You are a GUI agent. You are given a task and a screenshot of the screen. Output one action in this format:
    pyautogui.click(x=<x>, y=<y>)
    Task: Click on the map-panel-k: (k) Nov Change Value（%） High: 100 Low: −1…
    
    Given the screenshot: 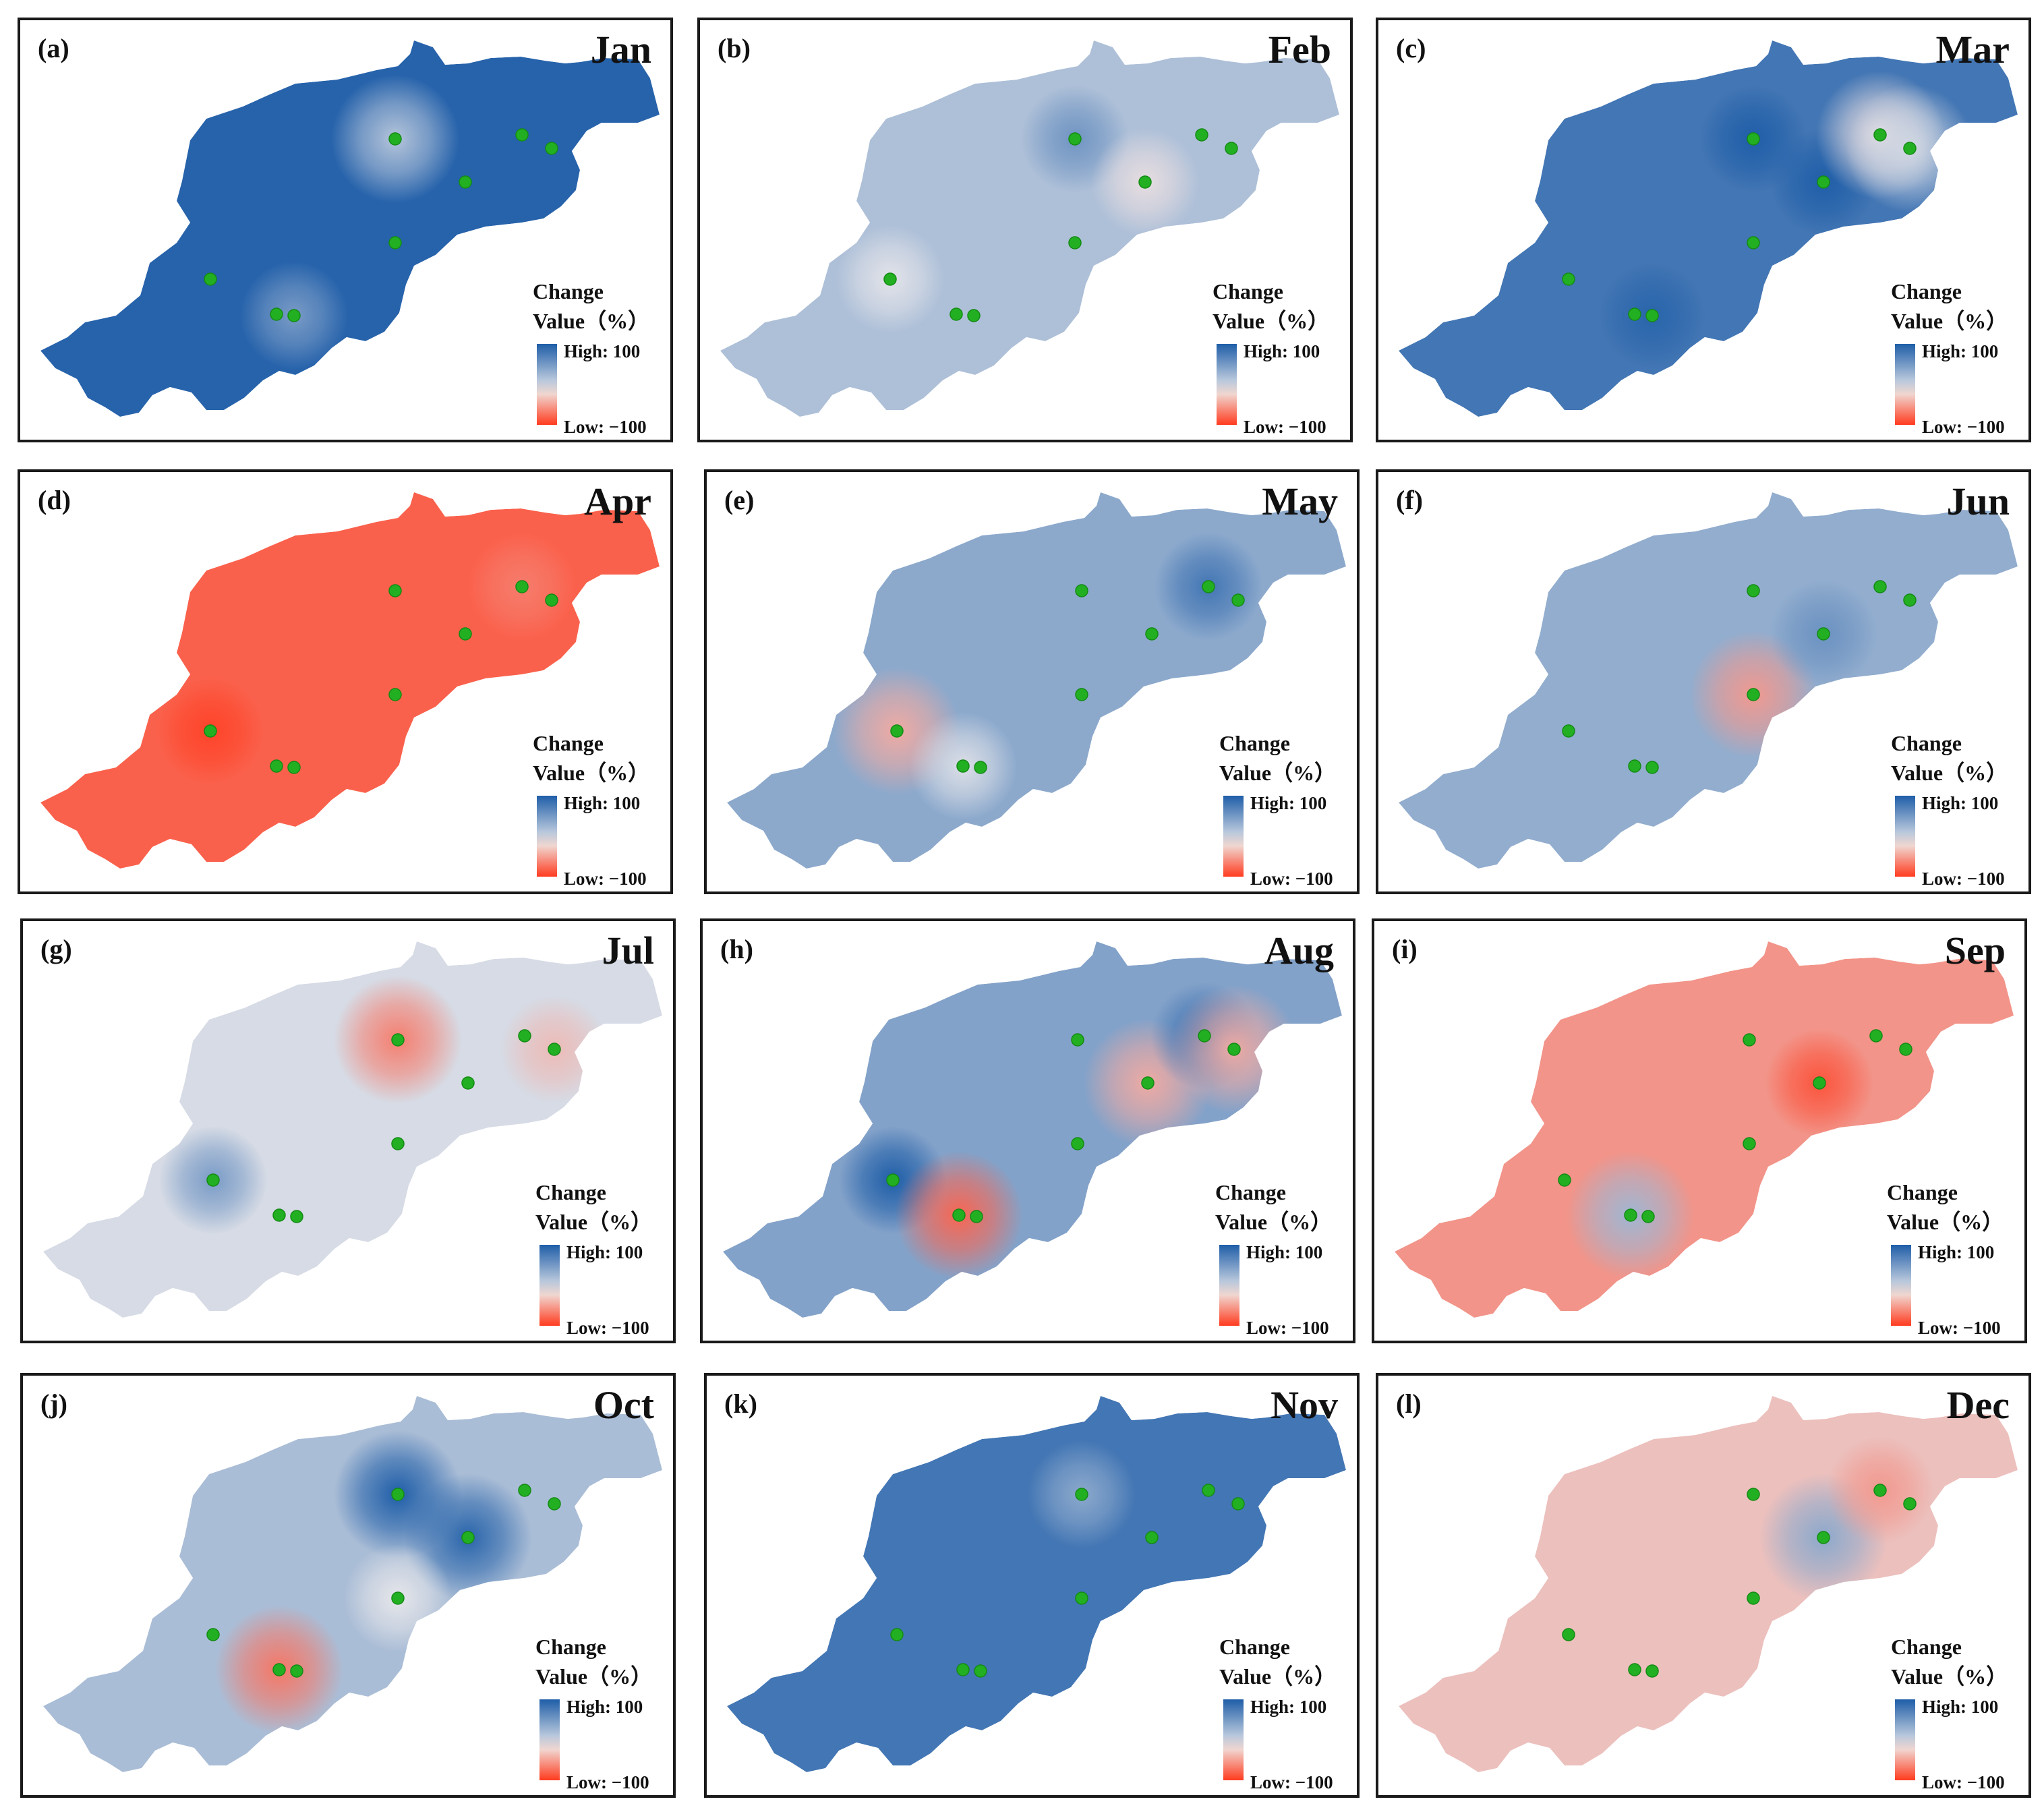 What is the action you would take?
    pyautogui.click(x=1032, y=1585)
    